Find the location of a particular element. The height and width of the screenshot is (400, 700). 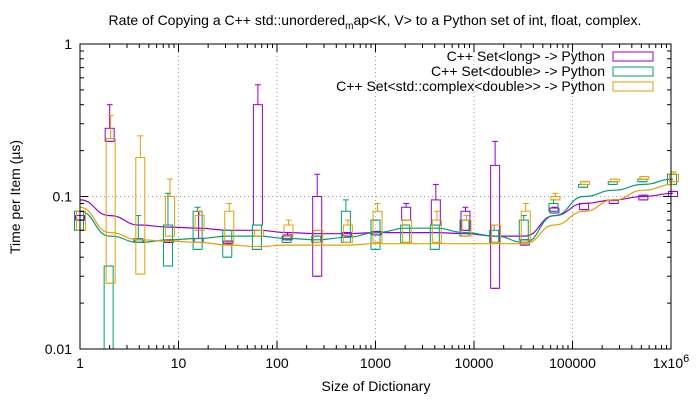

x-tick-label-base: 1x10 is located at coordinates (668, 363).